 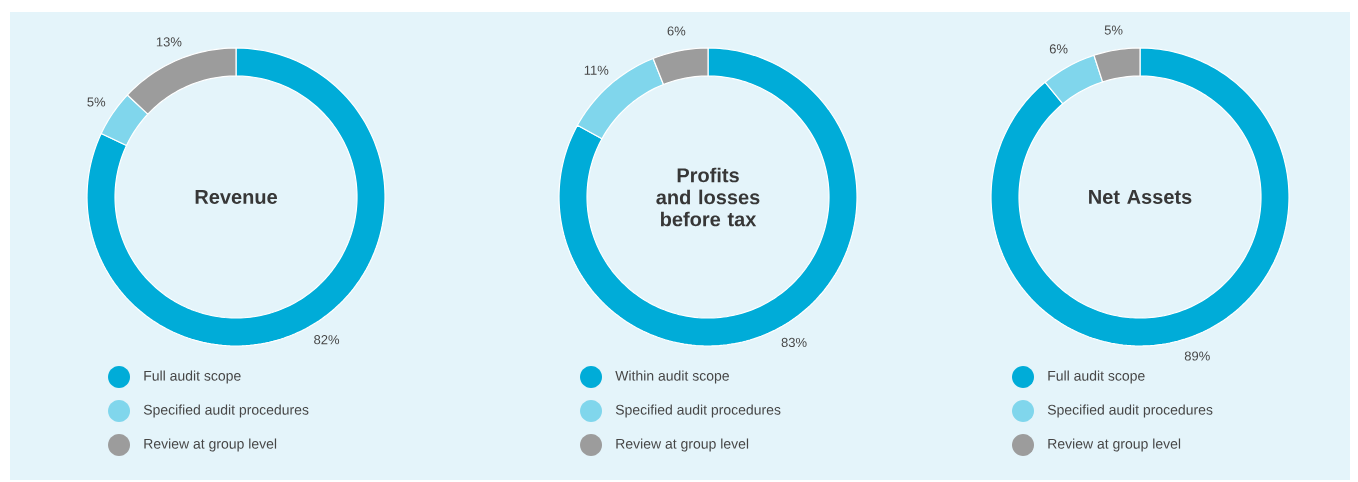 I want to click on data-label: 89%, so click(x=1197, y=356).